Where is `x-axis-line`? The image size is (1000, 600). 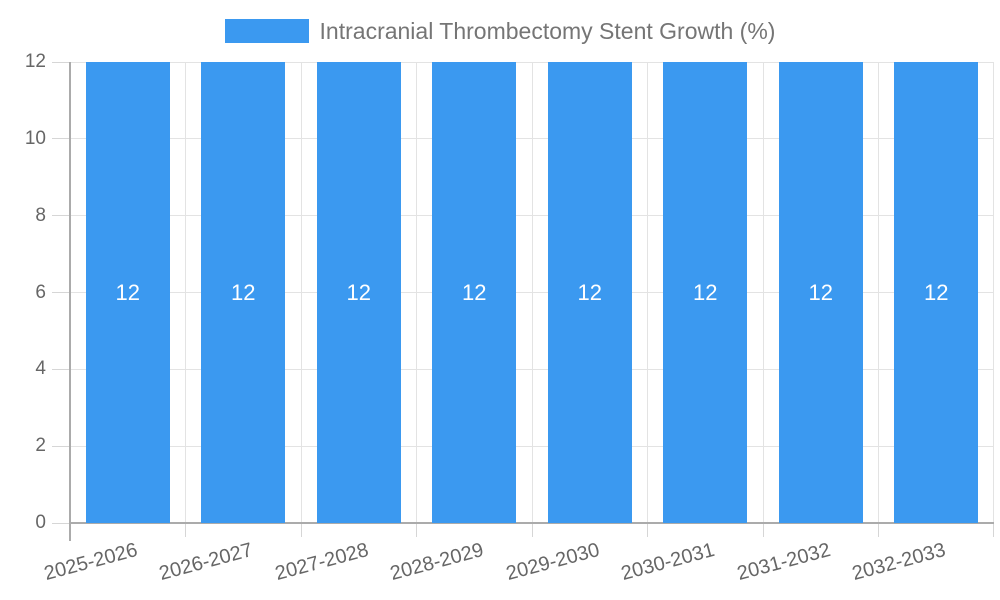
x-axis-line is located at coordinates (532, 523).